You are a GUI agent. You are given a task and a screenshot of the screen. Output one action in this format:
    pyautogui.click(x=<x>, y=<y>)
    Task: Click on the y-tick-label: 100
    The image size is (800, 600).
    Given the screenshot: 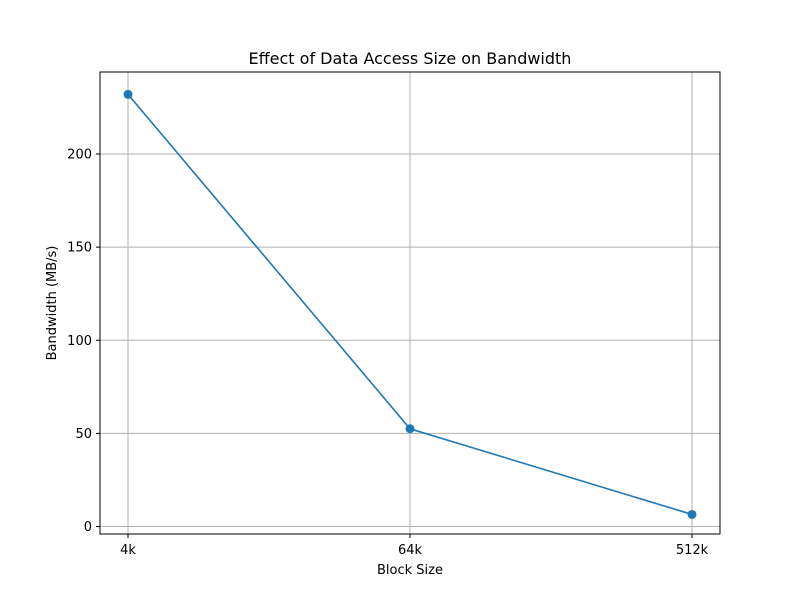 What is the action you would take?
    pyautogui.click(x=79, y=341)
    